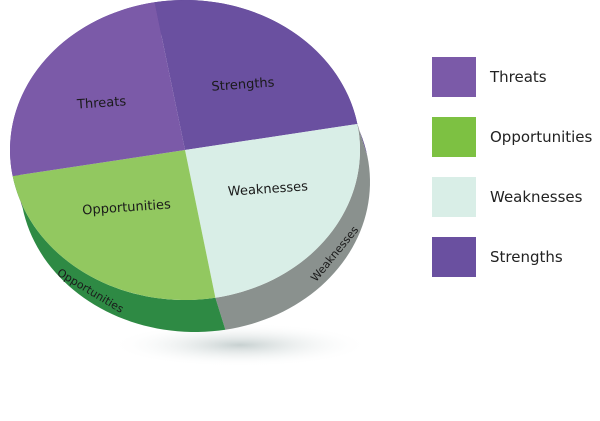 The width and height of the screenshot is (600, 421). I want to click on legend-item-threats: Threats, so click(512, 77).